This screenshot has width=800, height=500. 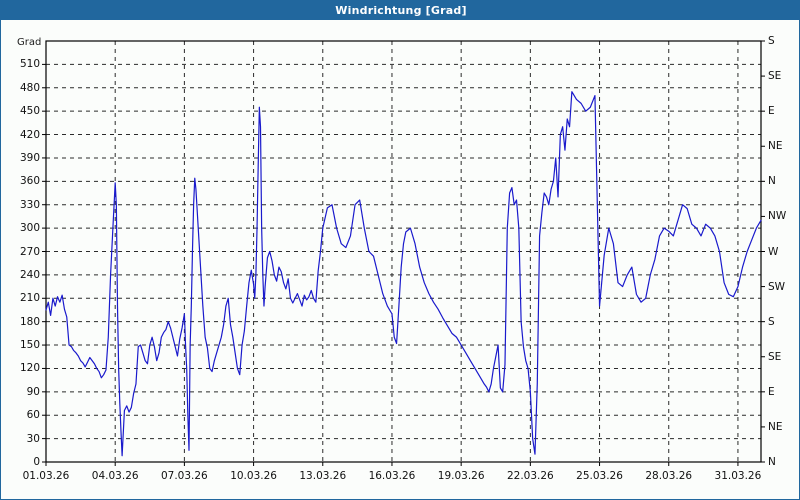 I want to click on x-axis-tick-label: 10.03.26, so click(x=253, y=476).